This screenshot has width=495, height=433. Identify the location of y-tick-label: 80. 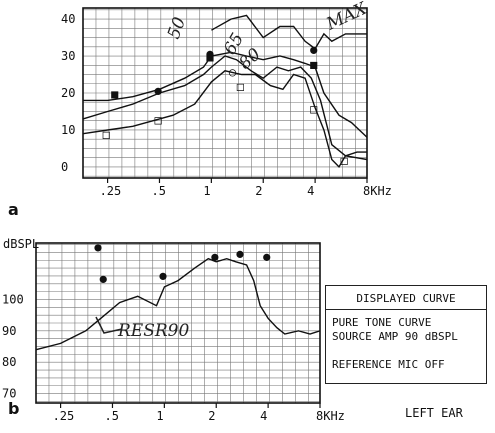
(9, 362).